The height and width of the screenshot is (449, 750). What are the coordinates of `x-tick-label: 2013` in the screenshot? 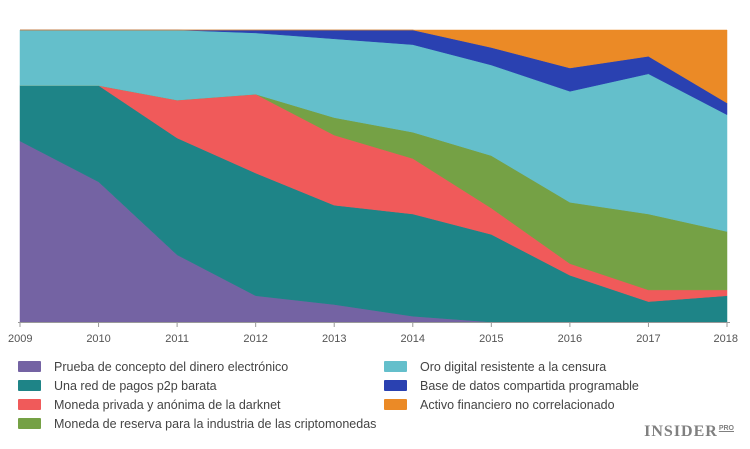 It's located at (334, 339).